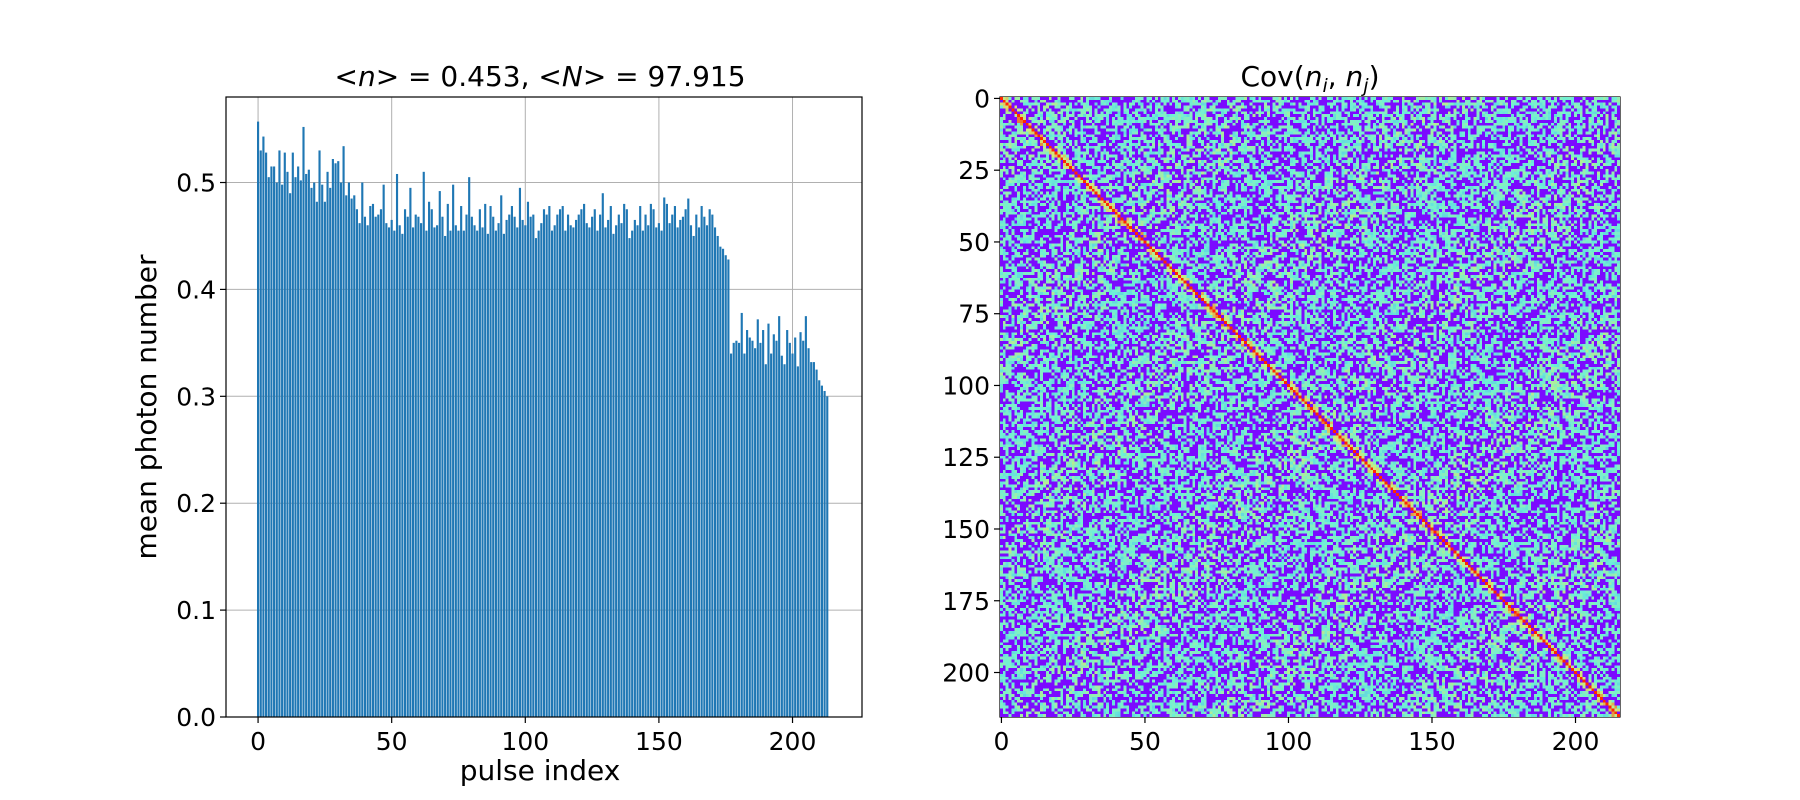 This screenshot has height=800, width=1800. Describe the element at coordinates (1145, 741) in the screenshot. I see `heatmap-x-tick-label: 50` at that location.